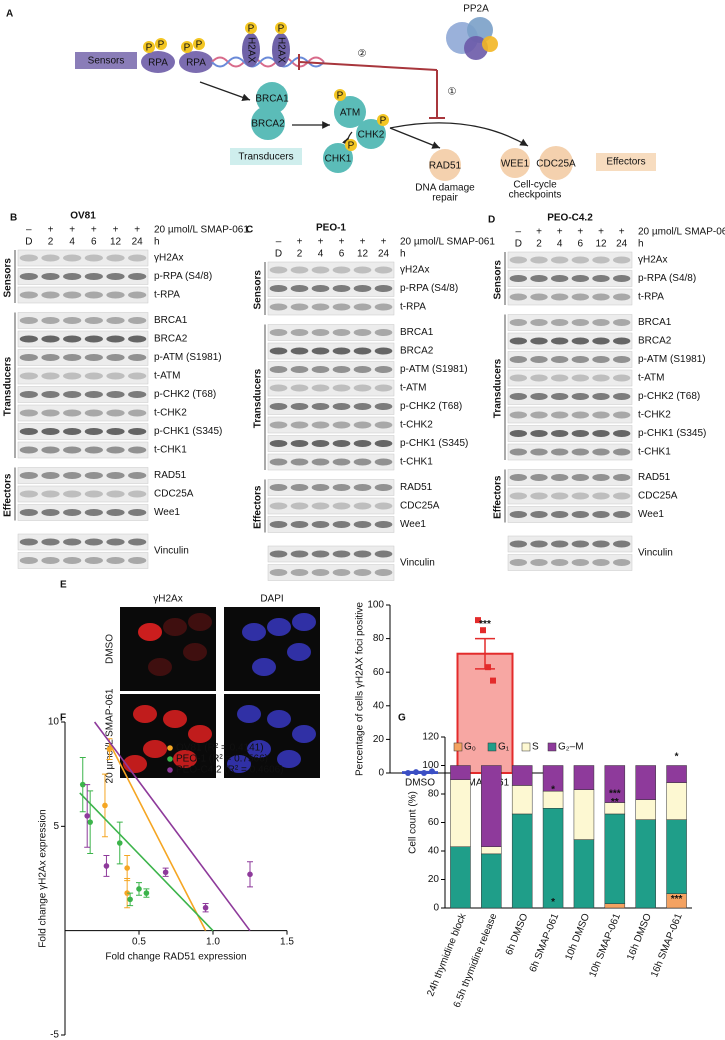  Describe the element at coordinates (535, 747) in the screenshot. I see `legend-label: S` at that location.